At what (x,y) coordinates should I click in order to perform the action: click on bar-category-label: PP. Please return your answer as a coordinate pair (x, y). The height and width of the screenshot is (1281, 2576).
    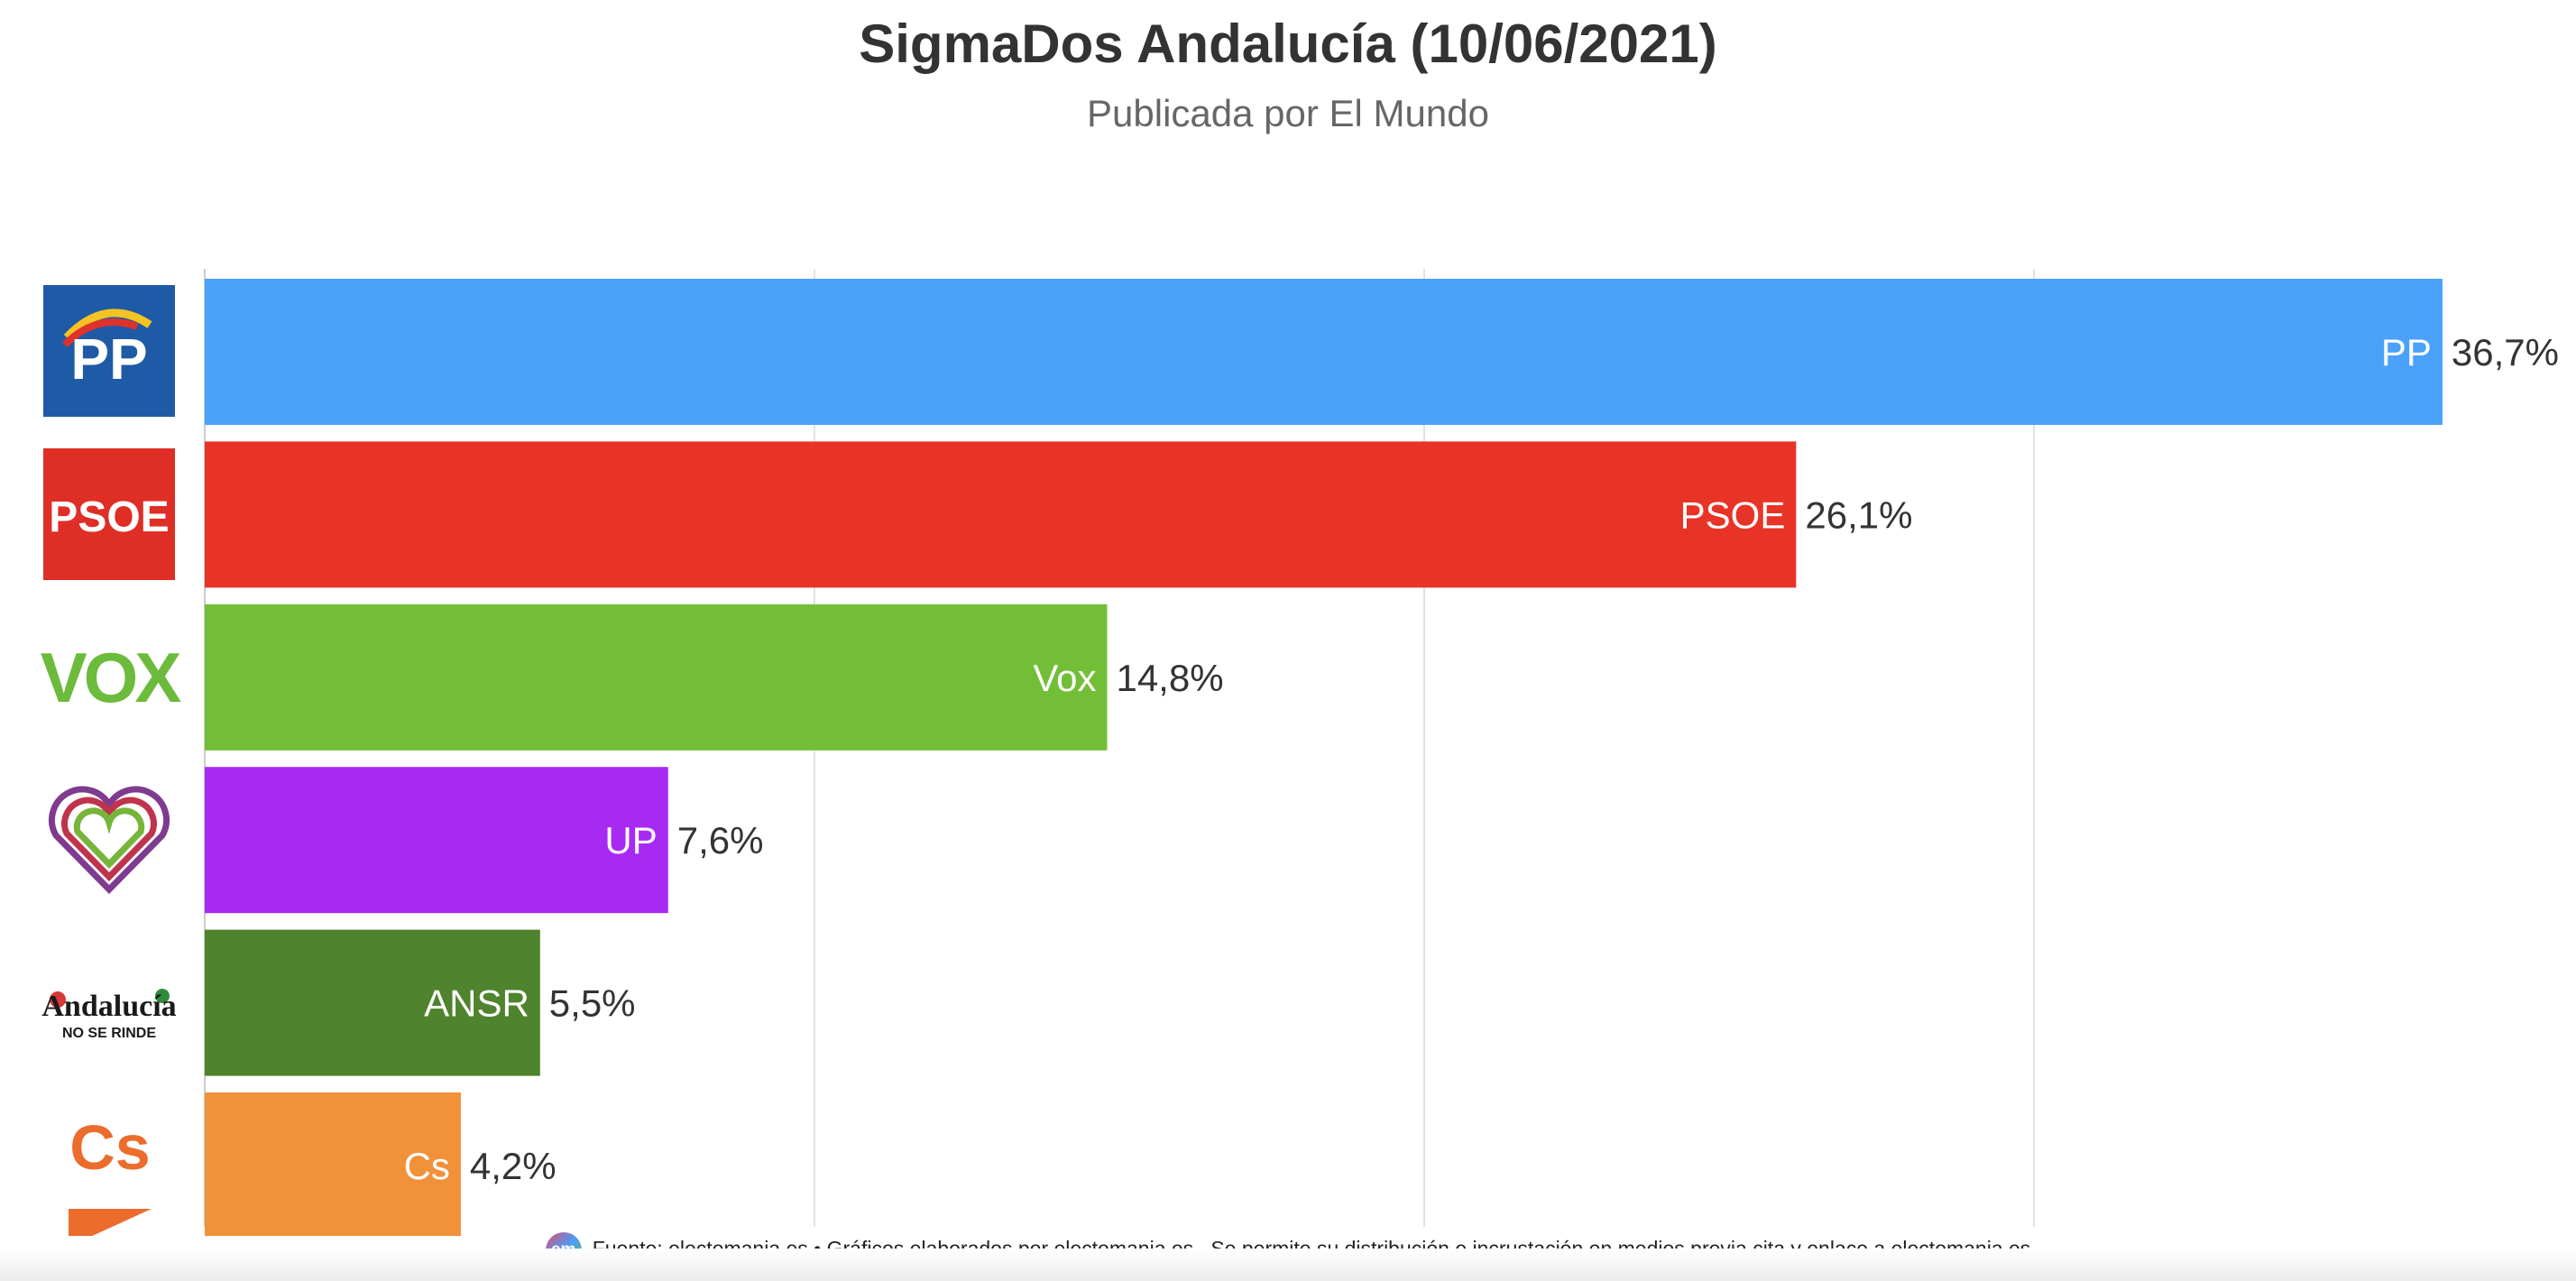
    Looking at the image, I should click on (2407, 352).